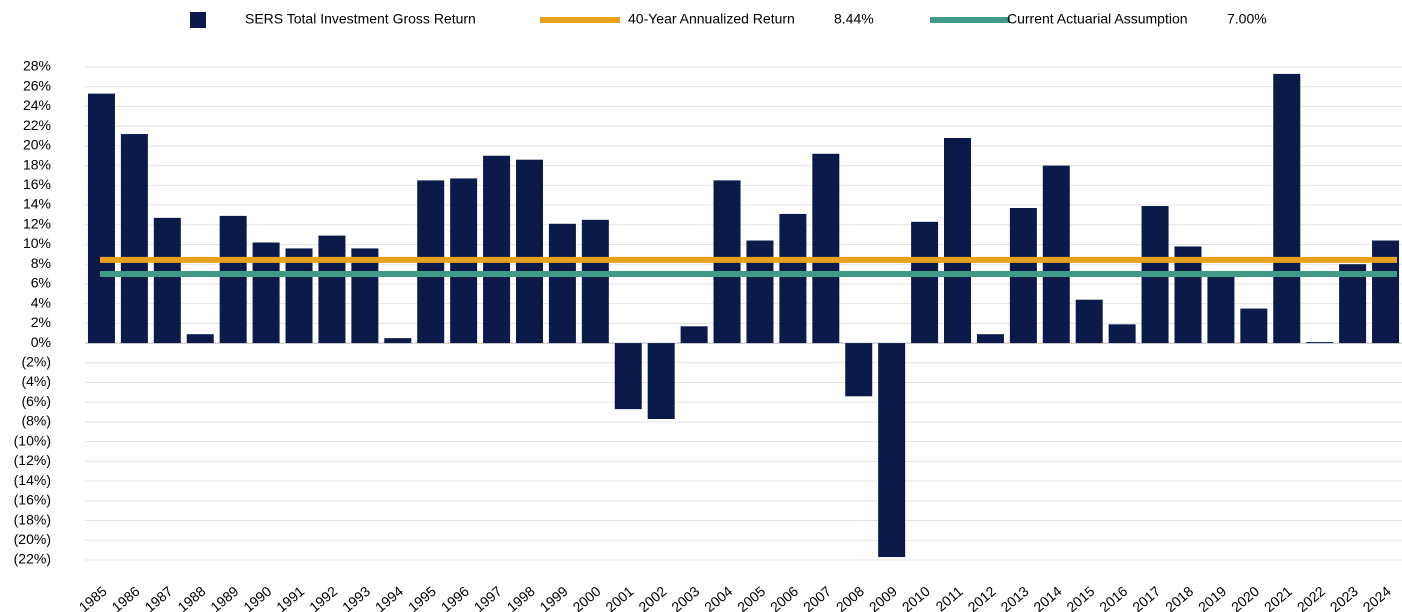  Describe the element at coordinates (37, 105) in the screenshot. I see `y-tick-label: 24%` at that location.